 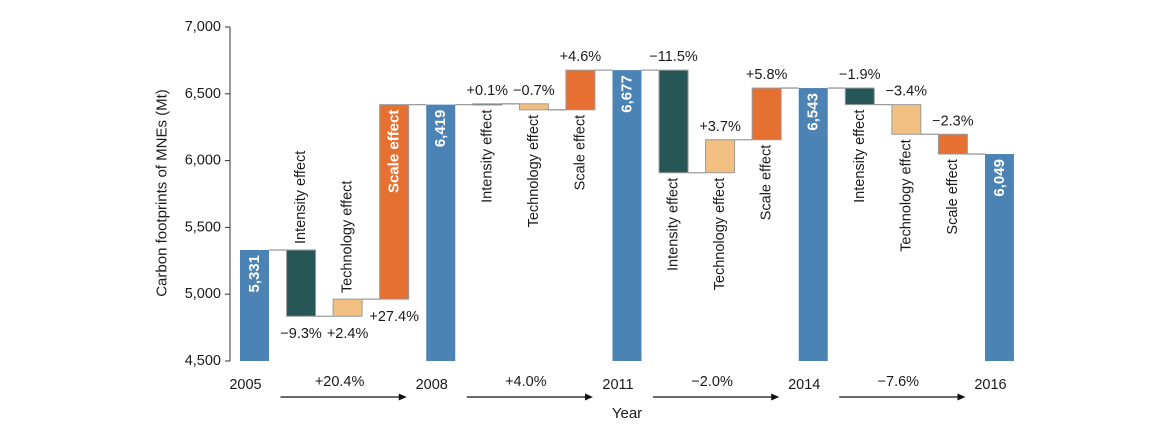 What do you see at coordinates (203, 94) in the screenshot?
I see `y-tick-label: 6,500` at bounding box center [203, 94].